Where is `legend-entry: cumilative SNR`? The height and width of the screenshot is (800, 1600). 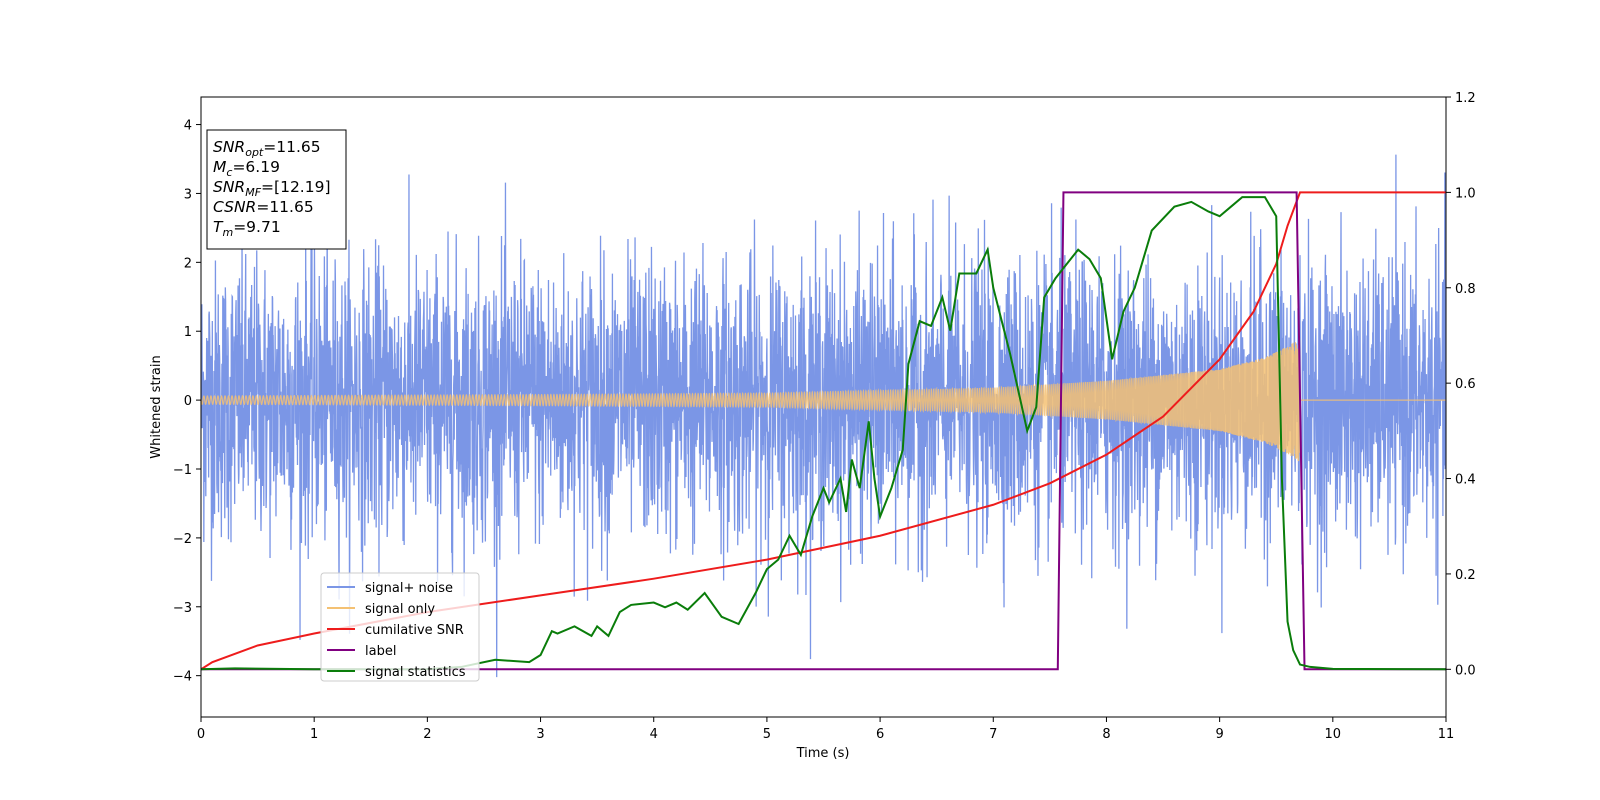
legend-entry: cumilative SNR is located at coordinates (414, 630).